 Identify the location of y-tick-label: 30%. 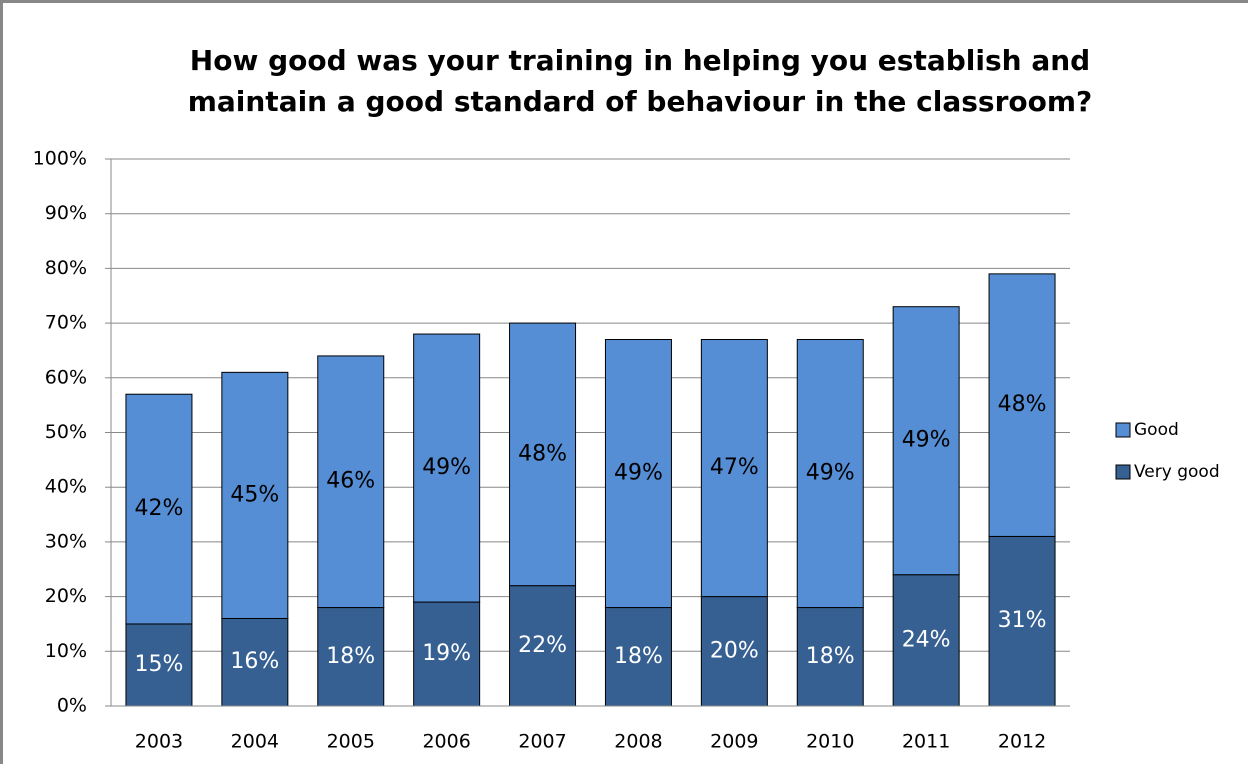
(66, 541).